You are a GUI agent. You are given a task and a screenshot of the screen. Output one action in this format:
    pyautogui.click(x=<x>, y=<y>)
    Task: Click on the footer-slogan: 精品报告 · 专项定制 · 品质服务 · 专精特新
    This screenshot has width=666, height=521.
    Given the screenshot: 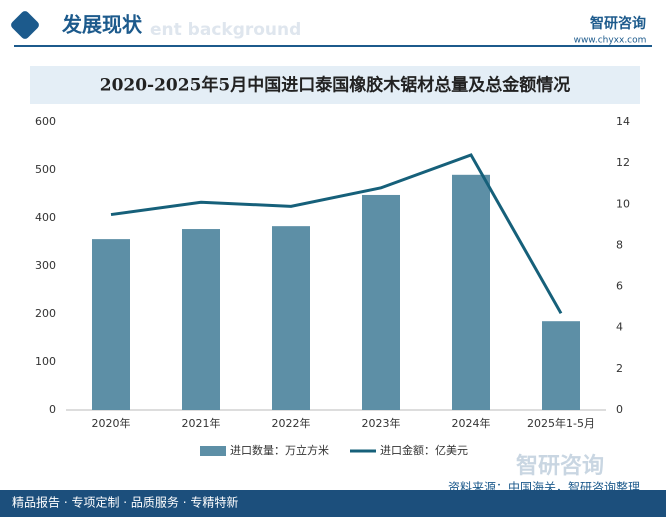 What is the action you would take?
    pyautogui.click(x=125, y=502)
    